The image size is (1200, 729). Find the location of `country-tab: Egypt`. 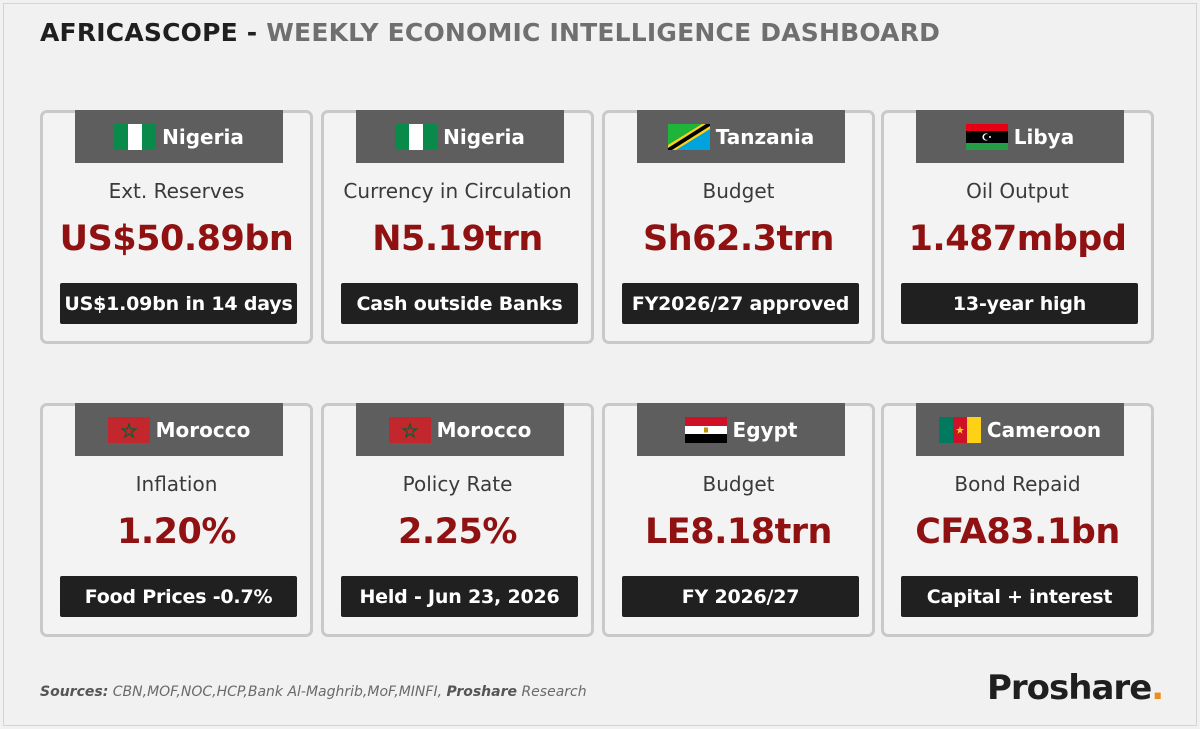

country-tab: Egypt is located at coordinates (741, 429).